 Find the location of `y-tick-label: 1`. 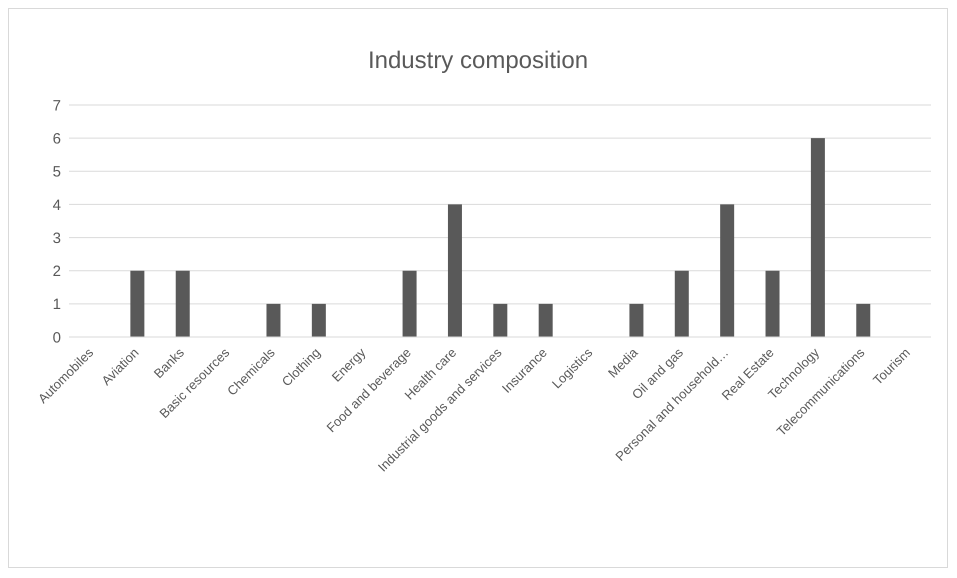

y-tick-label: 1 is located at coordinates (56, 305).